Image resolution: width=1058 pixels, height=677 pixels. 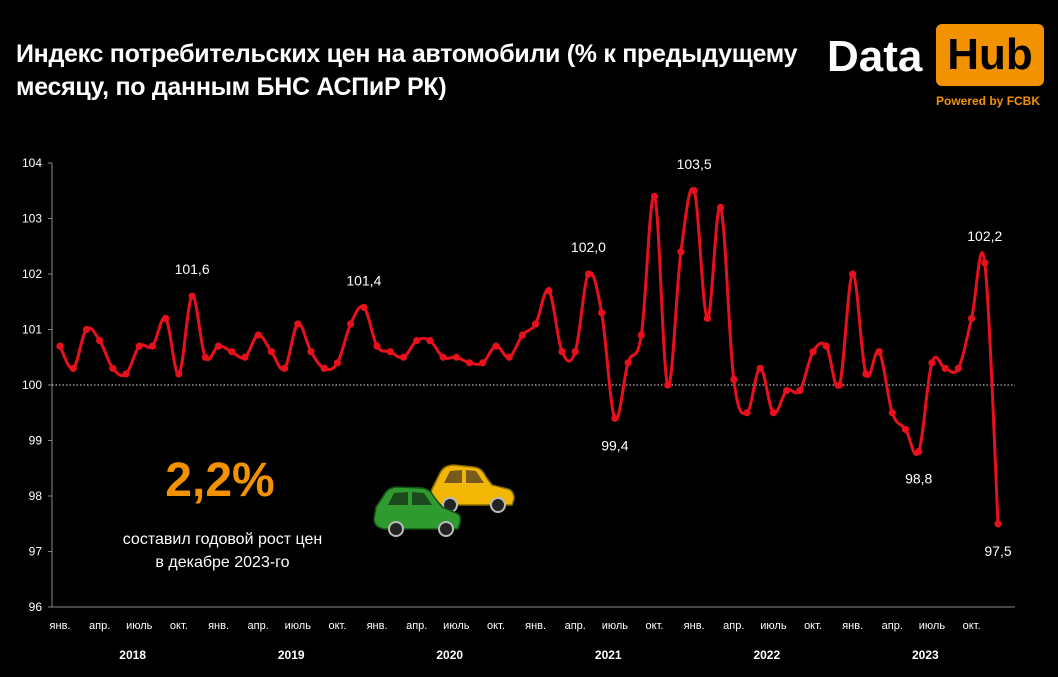 I want to click on y-tick-label: 98, so click(x=36, y=496).